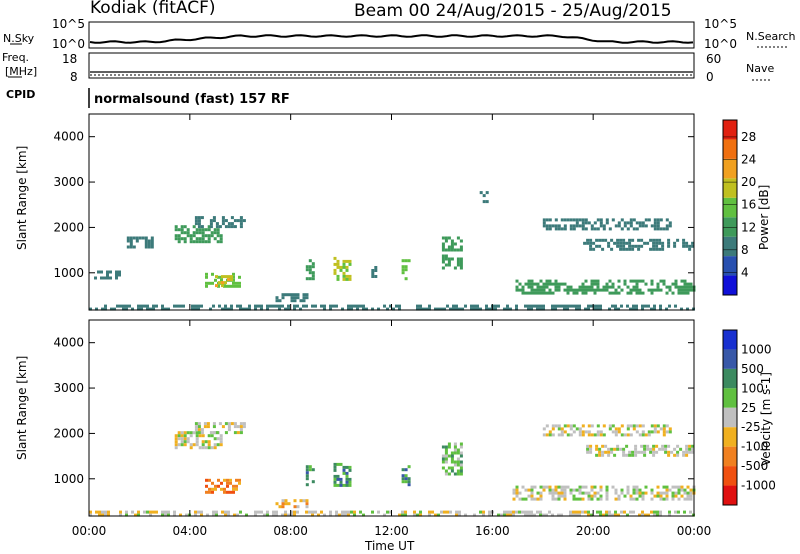 This screenshot has width=800, height=554. What do you see at coordinates (758, 486) in the screenshot?
I see `cbar-tick-label: -1000` at bounding box center [758, 486].